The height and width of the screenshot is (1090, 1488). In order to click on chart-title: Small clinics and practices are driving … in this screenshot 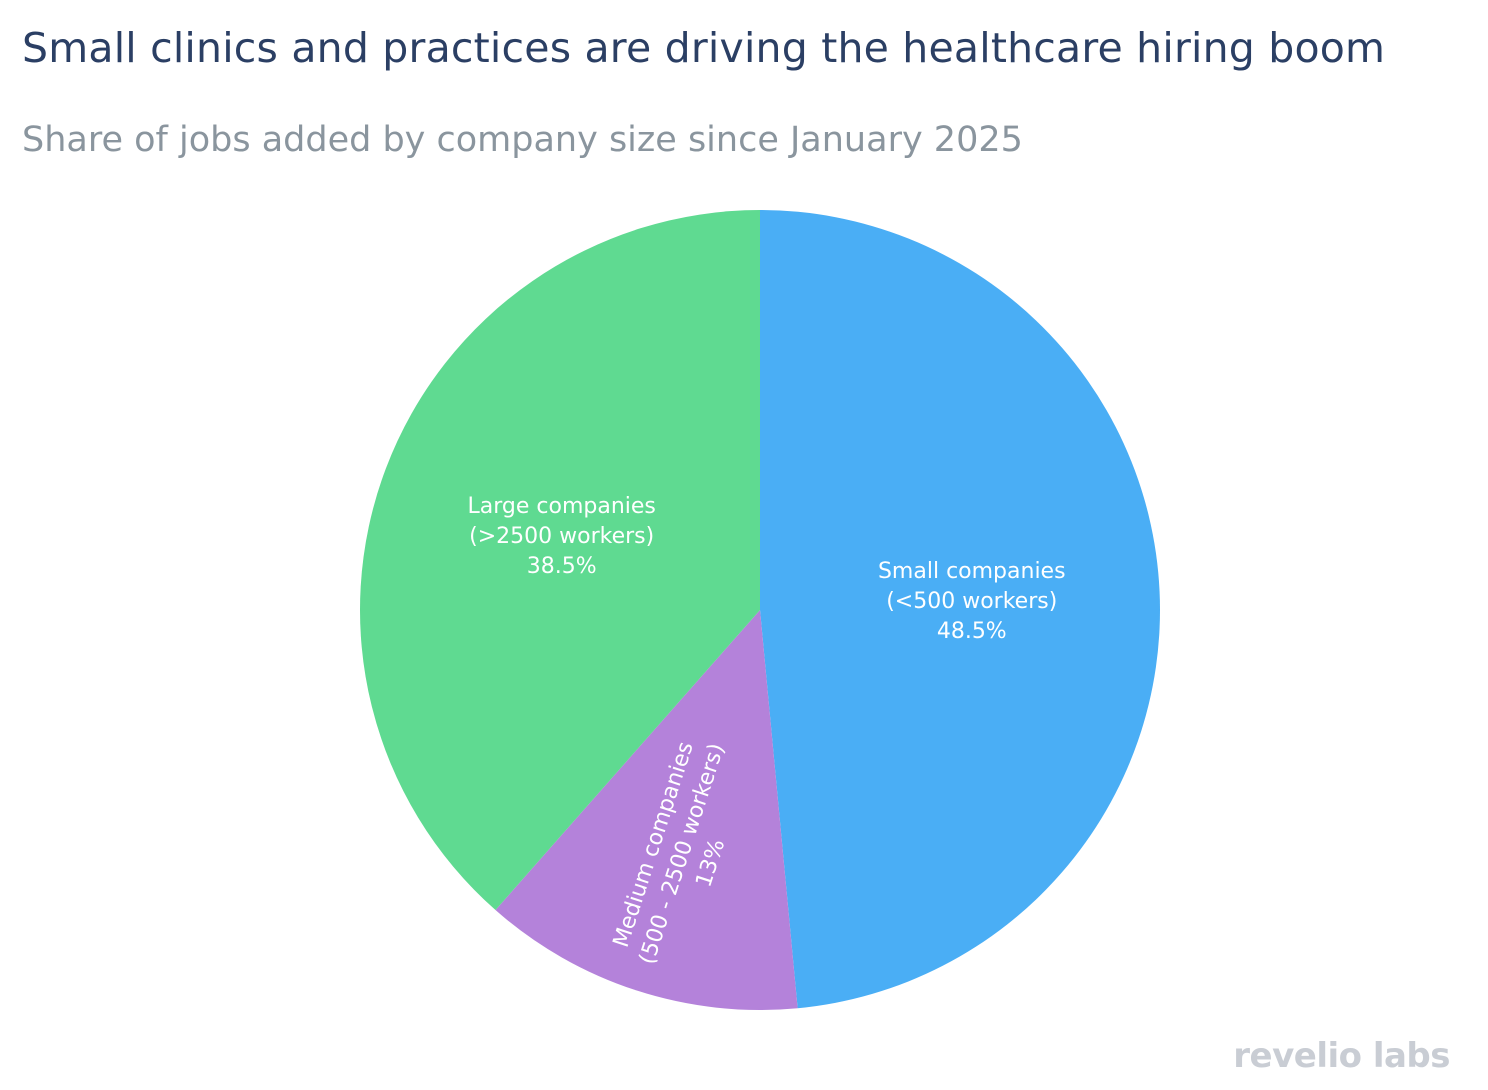, I will do `click(704, 48)`.